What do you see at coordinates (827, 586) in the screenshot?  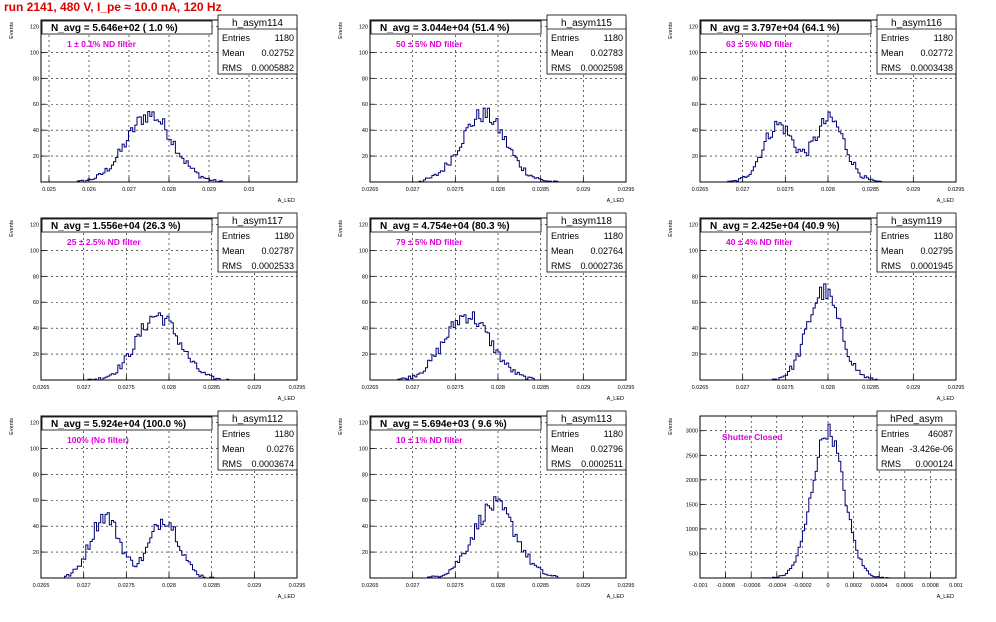 I see `x-tick-label: 0` at bounding box center [827, 586].